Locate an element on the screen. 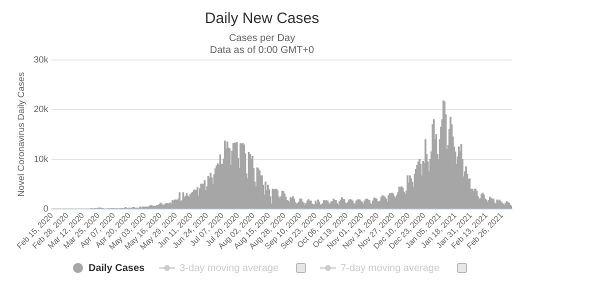 This screenshot has height=285, width=600. legend-label: Daily Cases is located at coordinates (116, 268).